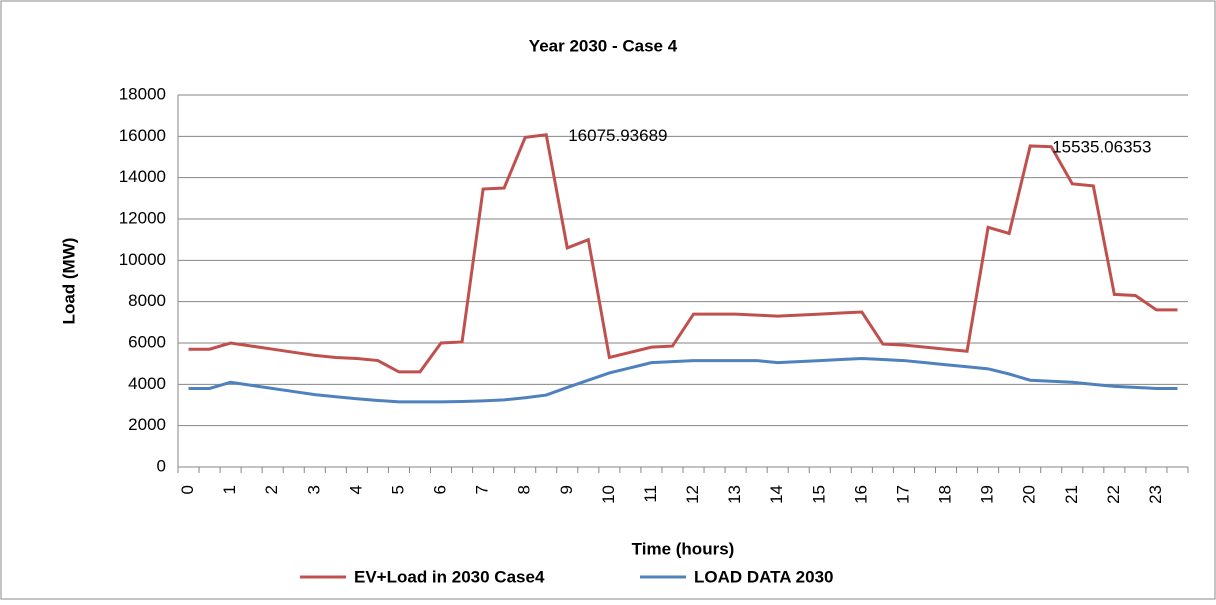 The height and width of the screenshot is (605, 1216). What do you see at coordinates (142, 93) in the screenshot?
I see `y-tick-label: 18000` at bounding box center [142, 93].